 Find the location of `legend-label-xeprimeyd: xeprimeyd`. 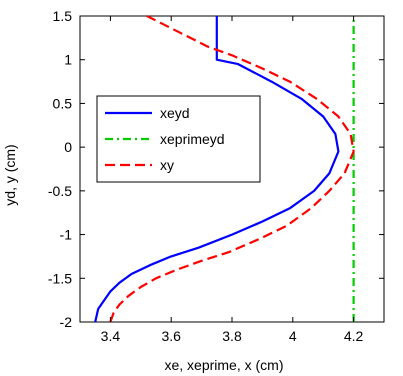

legend-label-xeprimeyd: xeprimeyd is located at coordinates (192, 139).